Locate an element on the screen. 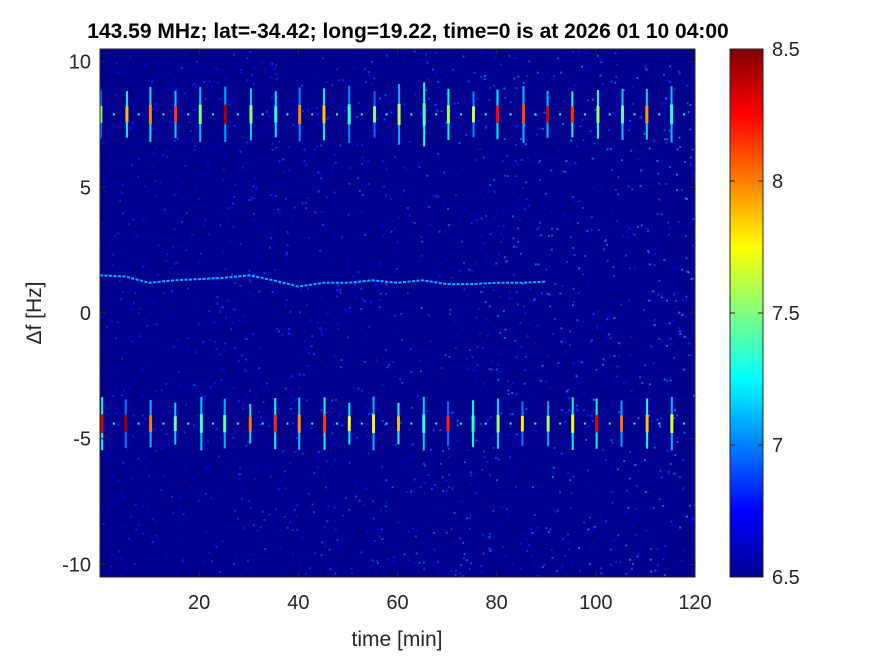  burst-mid-speck is located at coordinates (113, 423).